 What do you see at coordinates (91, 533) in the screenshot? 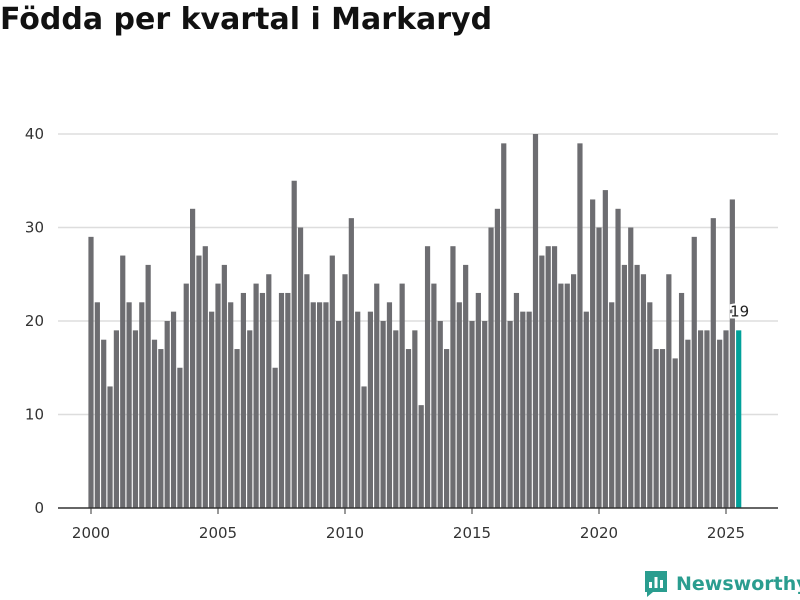
I see `x-tick-label: 2000` at bounding box center [91, 533].